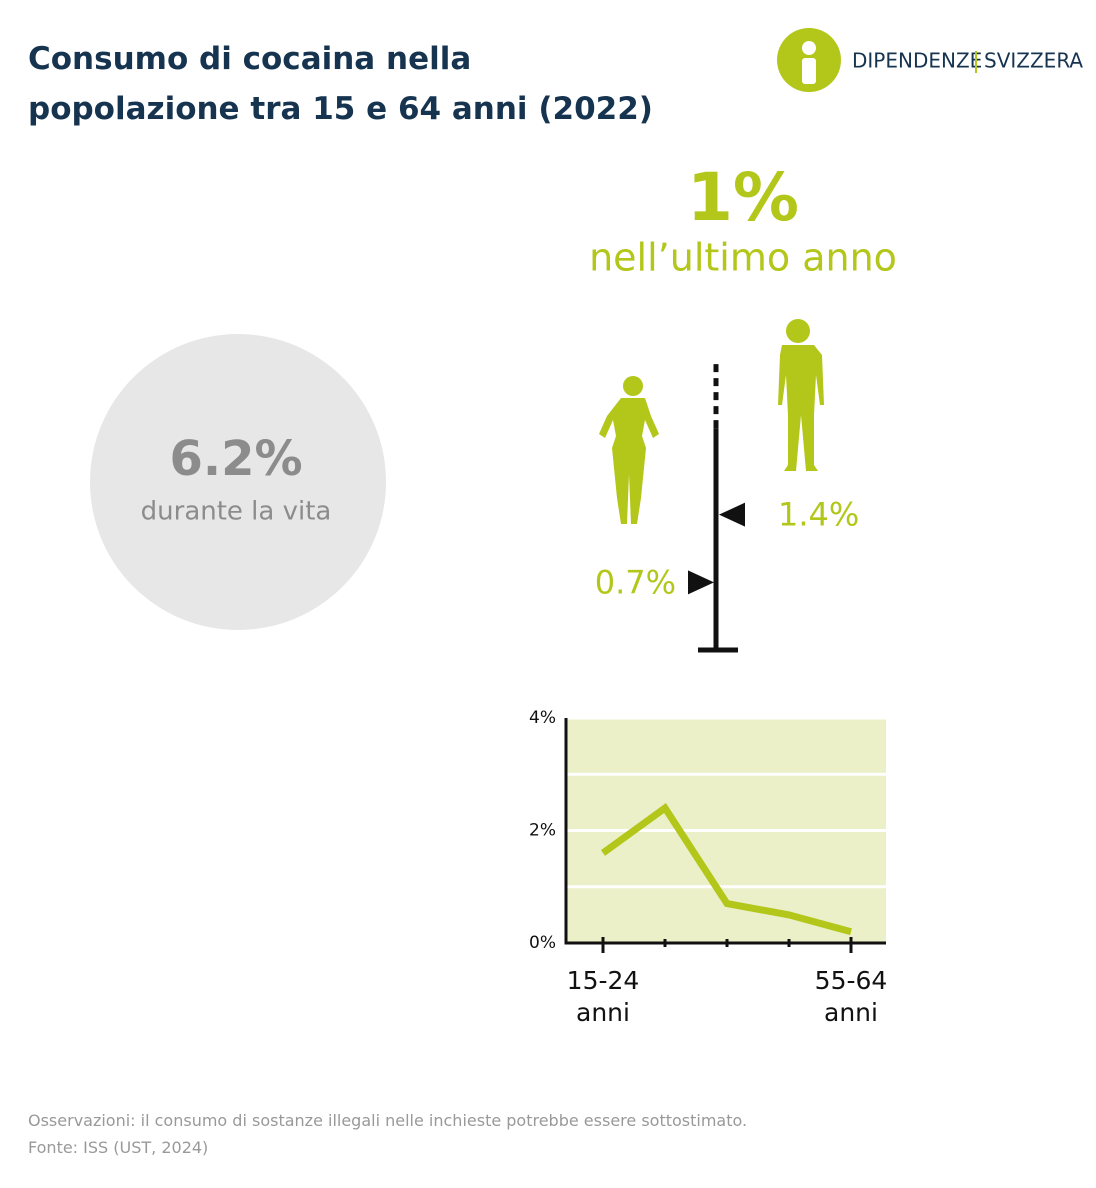  What do you see at coordinates (542, 943) in the screenshot?
I see `y-tick-label: 0%` at bounding box center [542, 943].